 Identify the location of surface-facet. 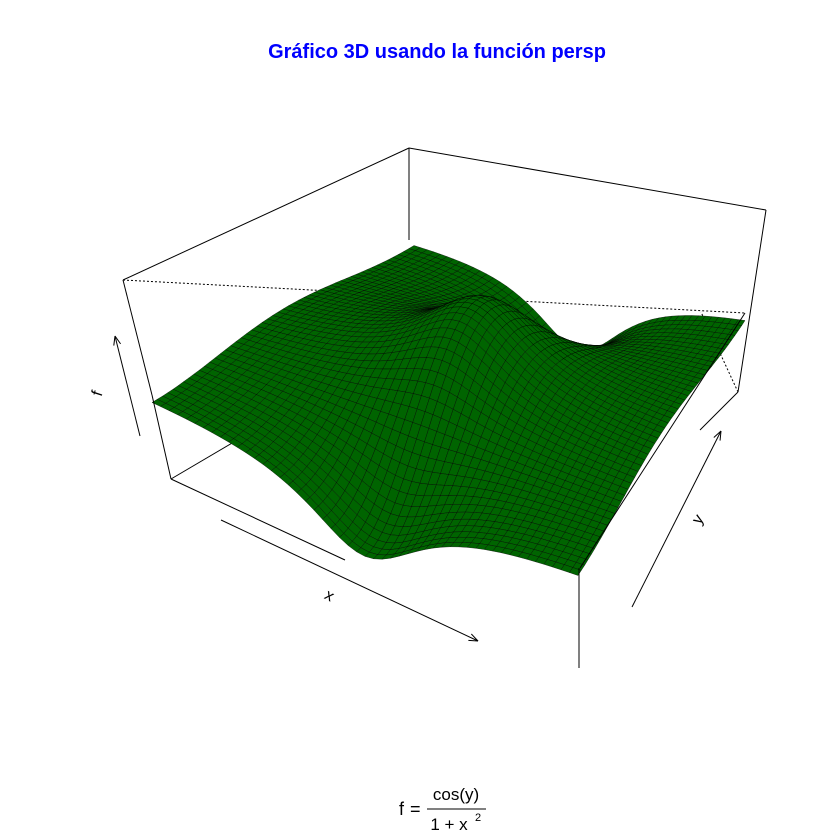
(575, 571).